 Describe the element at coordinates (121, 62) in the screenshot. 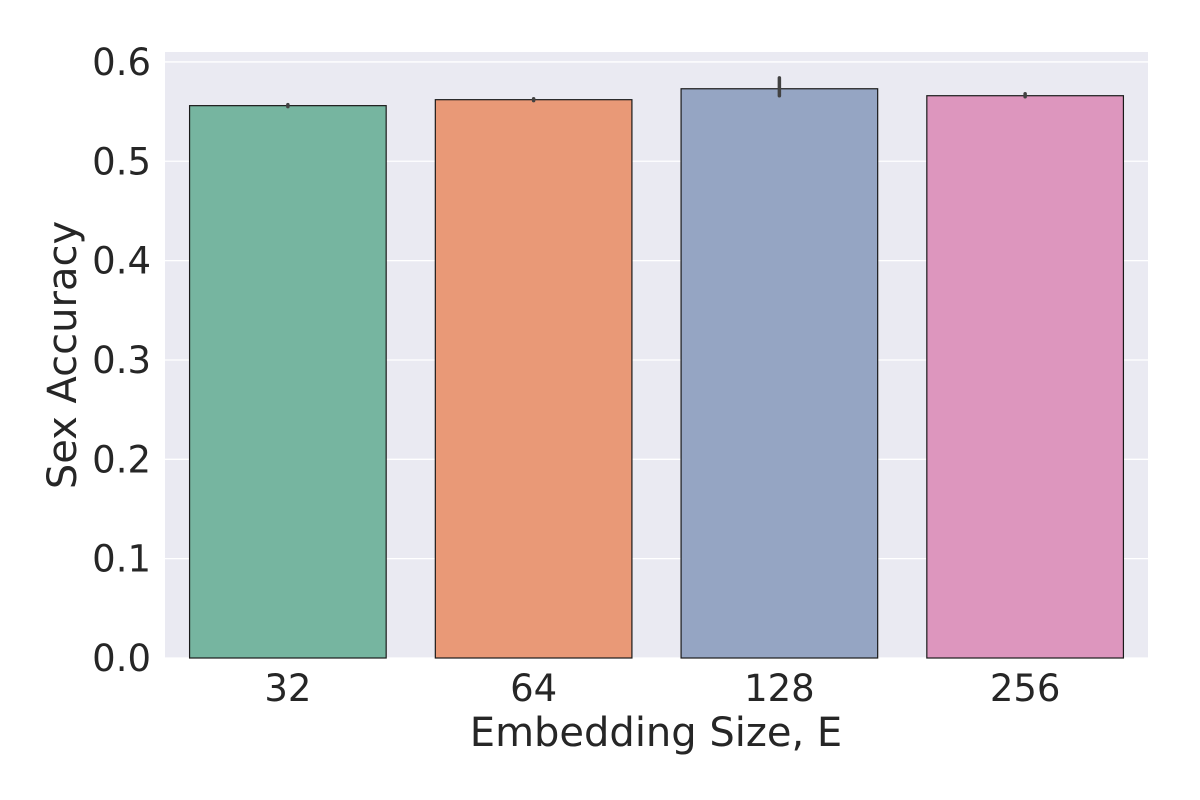

I see `y-tick-label: 0.6` at that location.